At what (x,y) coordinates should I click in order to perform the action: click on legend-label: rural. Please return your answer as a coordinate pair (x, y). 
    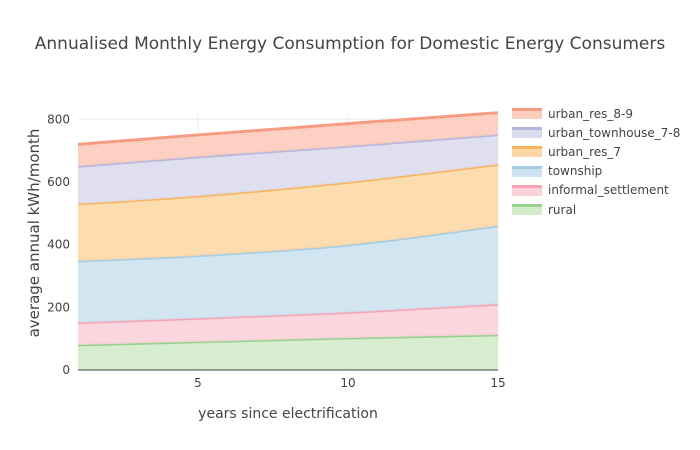
    Looking at the image, I should click on (562, 209).